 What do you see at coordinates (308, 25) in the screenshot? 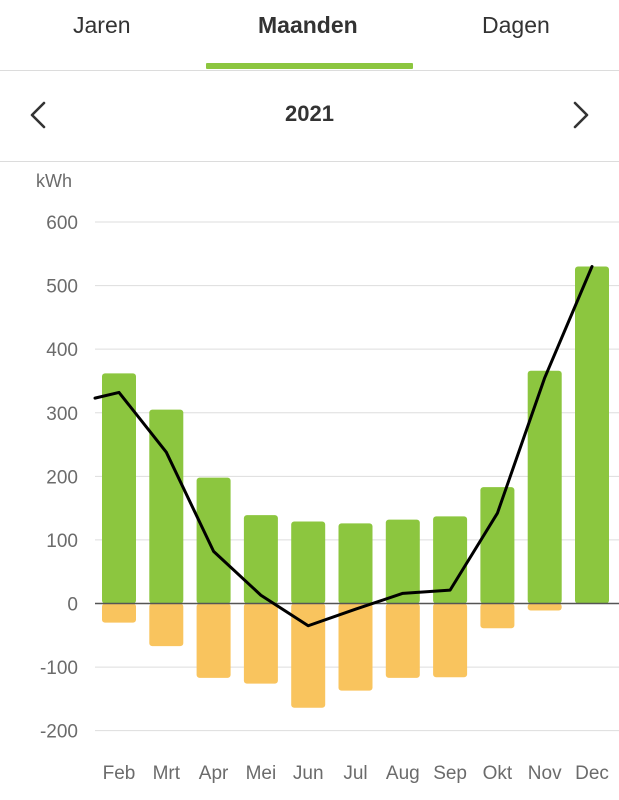
I see `tab-maanden: Maanden` at bounding box center [308, 25].